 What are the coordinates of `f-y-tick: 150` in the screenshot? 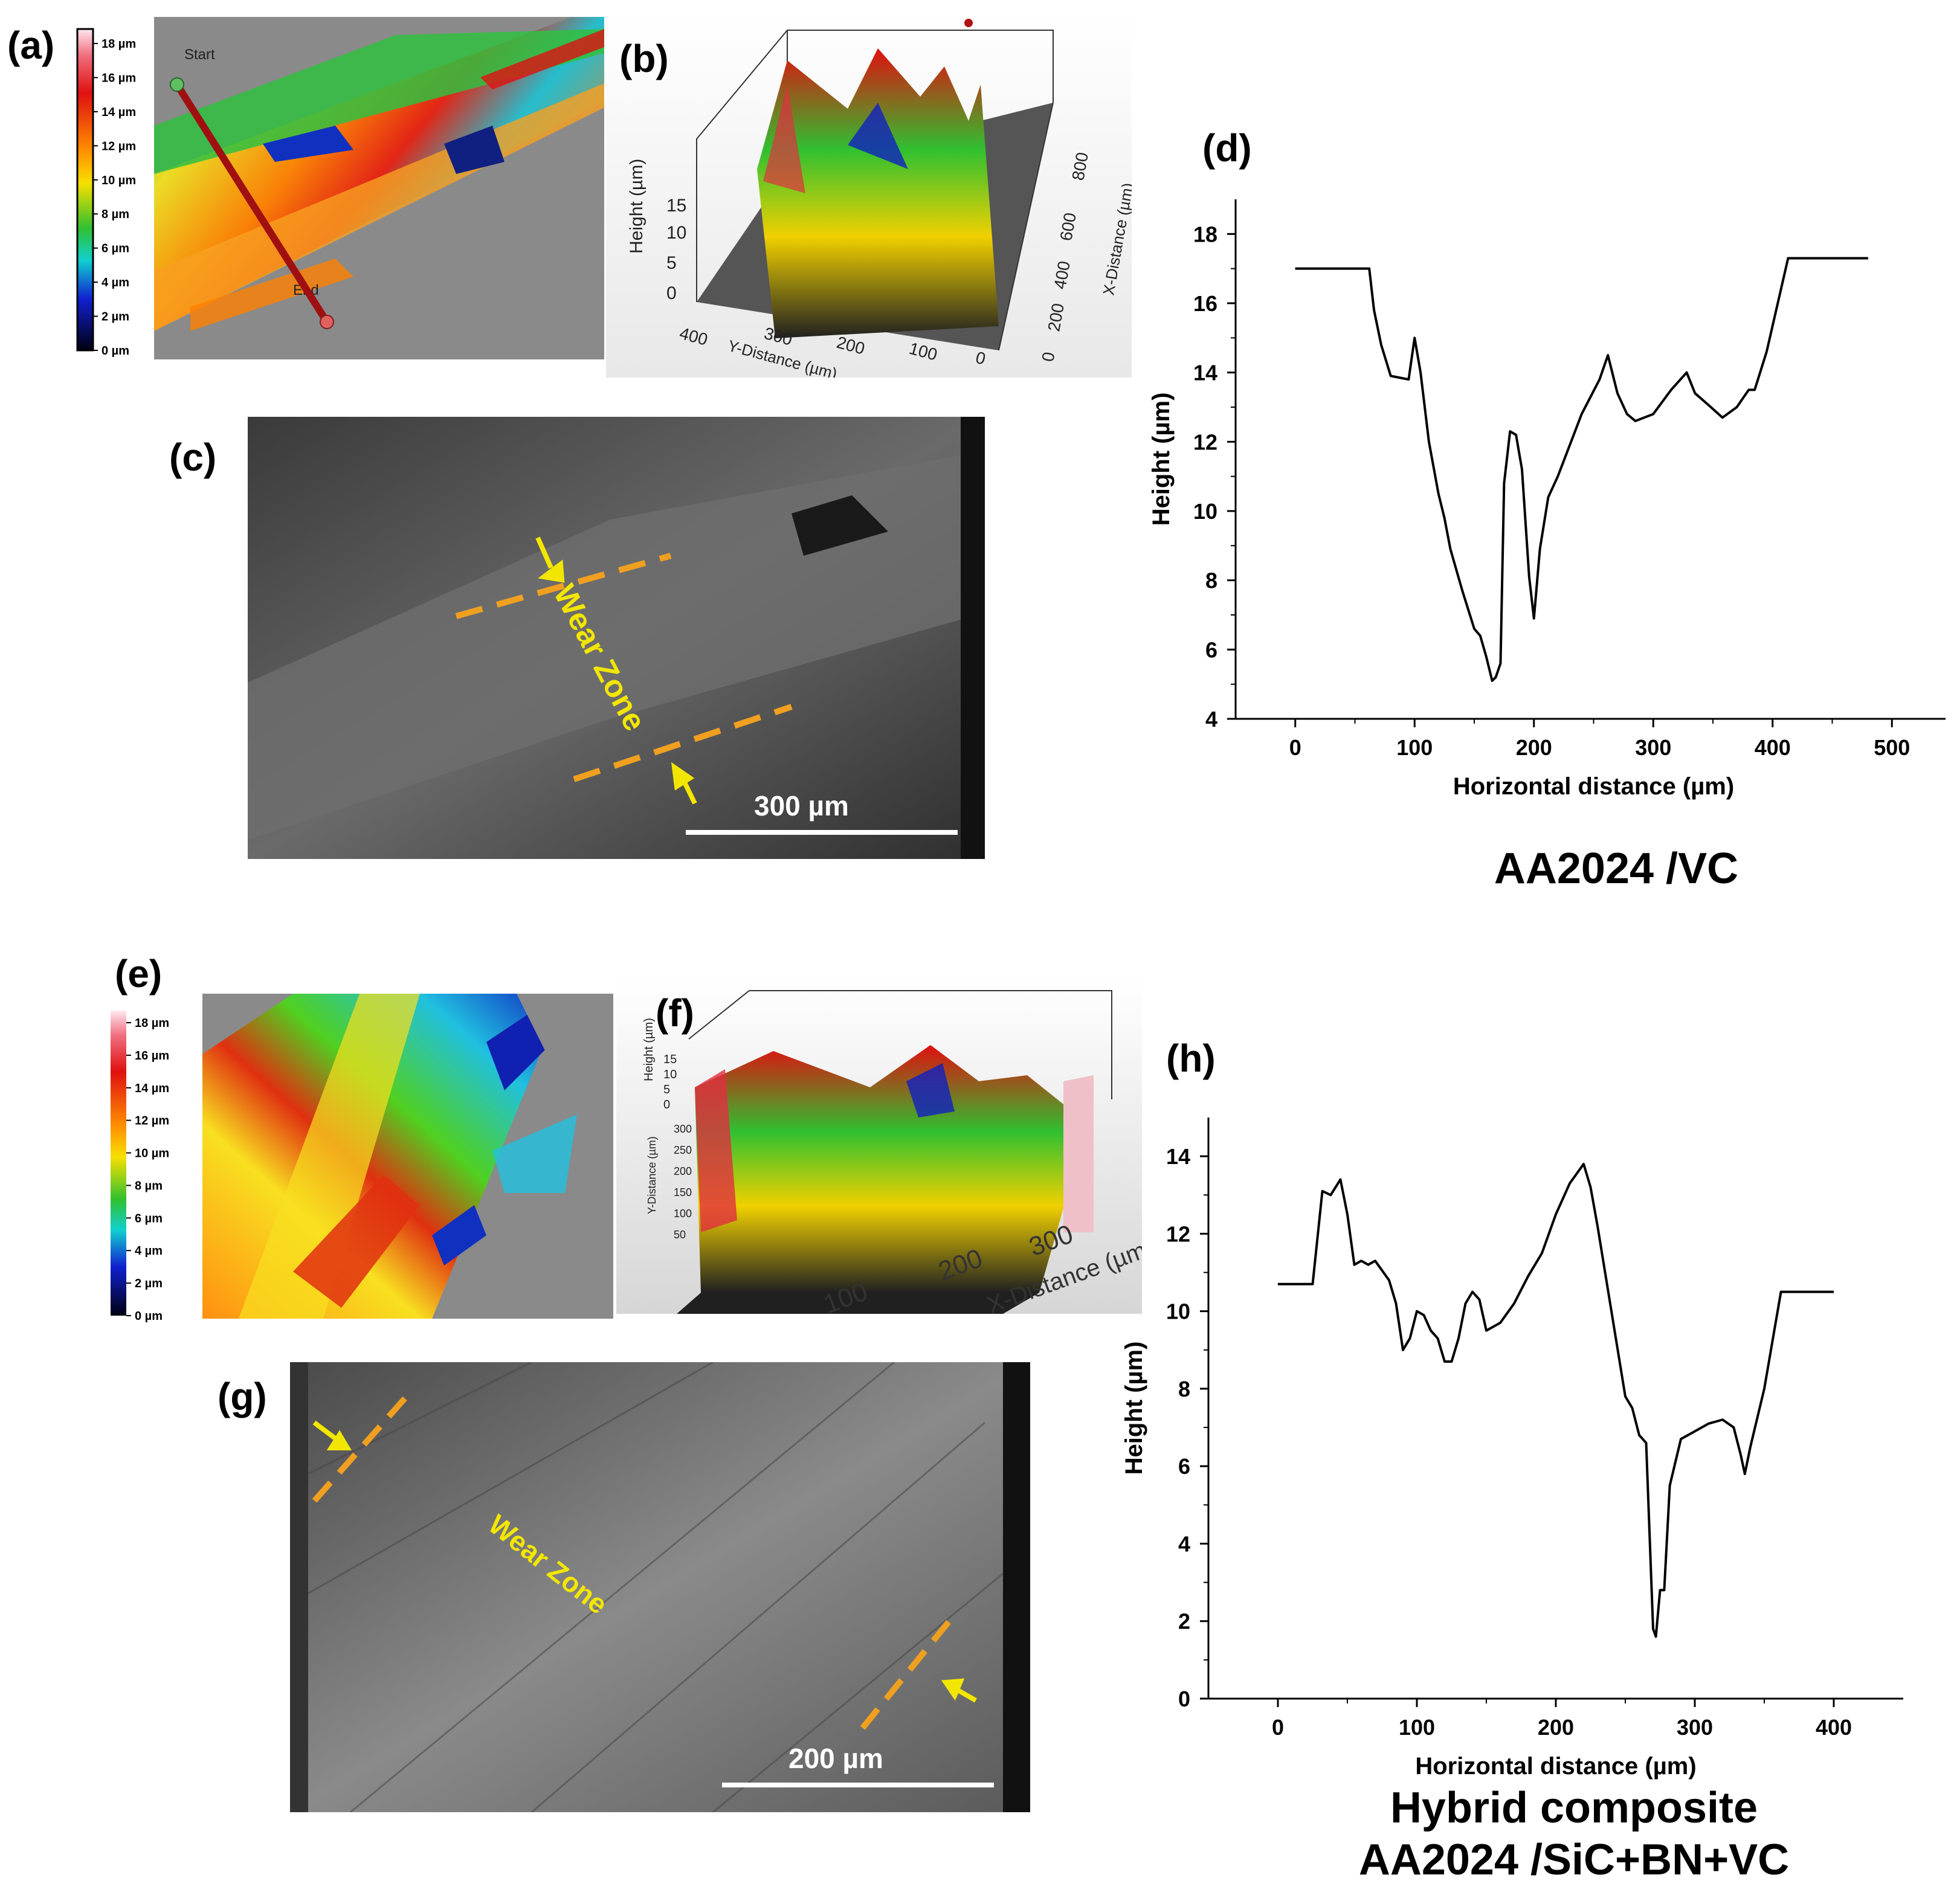 It's located at (683, 1192).